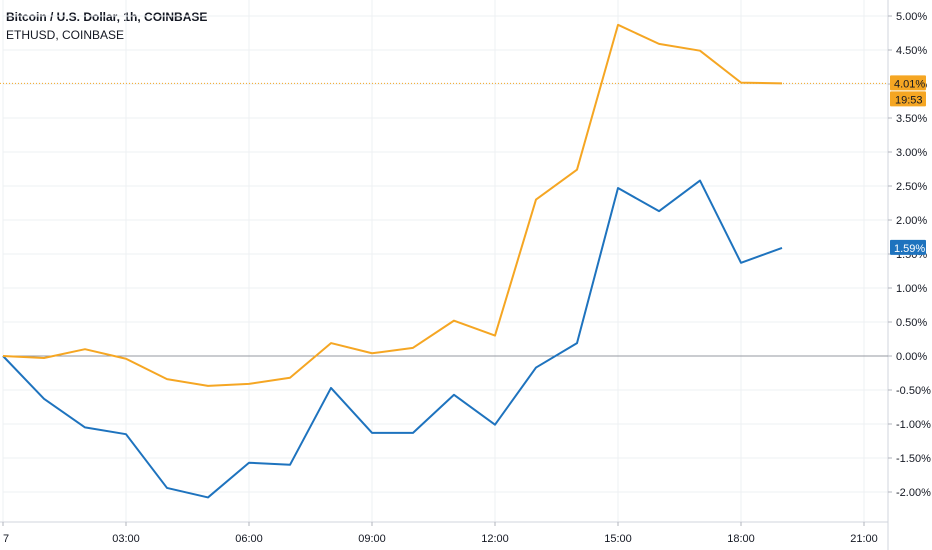 The height and width of the screenshot is (550, 932). What do you see at coordinates (618, 539) in the screenshot?
I see `x-tick-label-5: 15:00` at bounding box center [618, 539].